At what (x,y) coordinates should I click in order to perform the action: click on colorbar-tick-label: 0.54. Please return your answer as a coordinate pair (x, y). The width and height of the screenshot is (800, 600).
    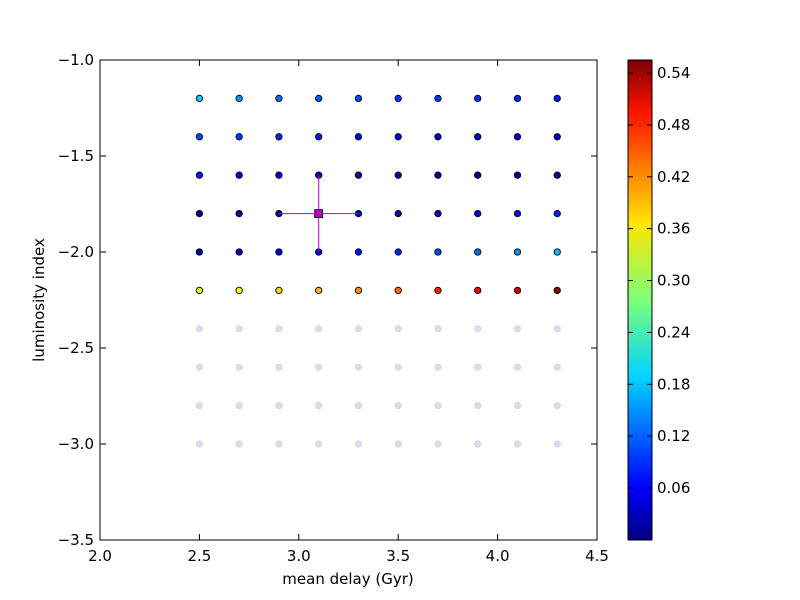
    Looking at the image, I should click on (673, 73).